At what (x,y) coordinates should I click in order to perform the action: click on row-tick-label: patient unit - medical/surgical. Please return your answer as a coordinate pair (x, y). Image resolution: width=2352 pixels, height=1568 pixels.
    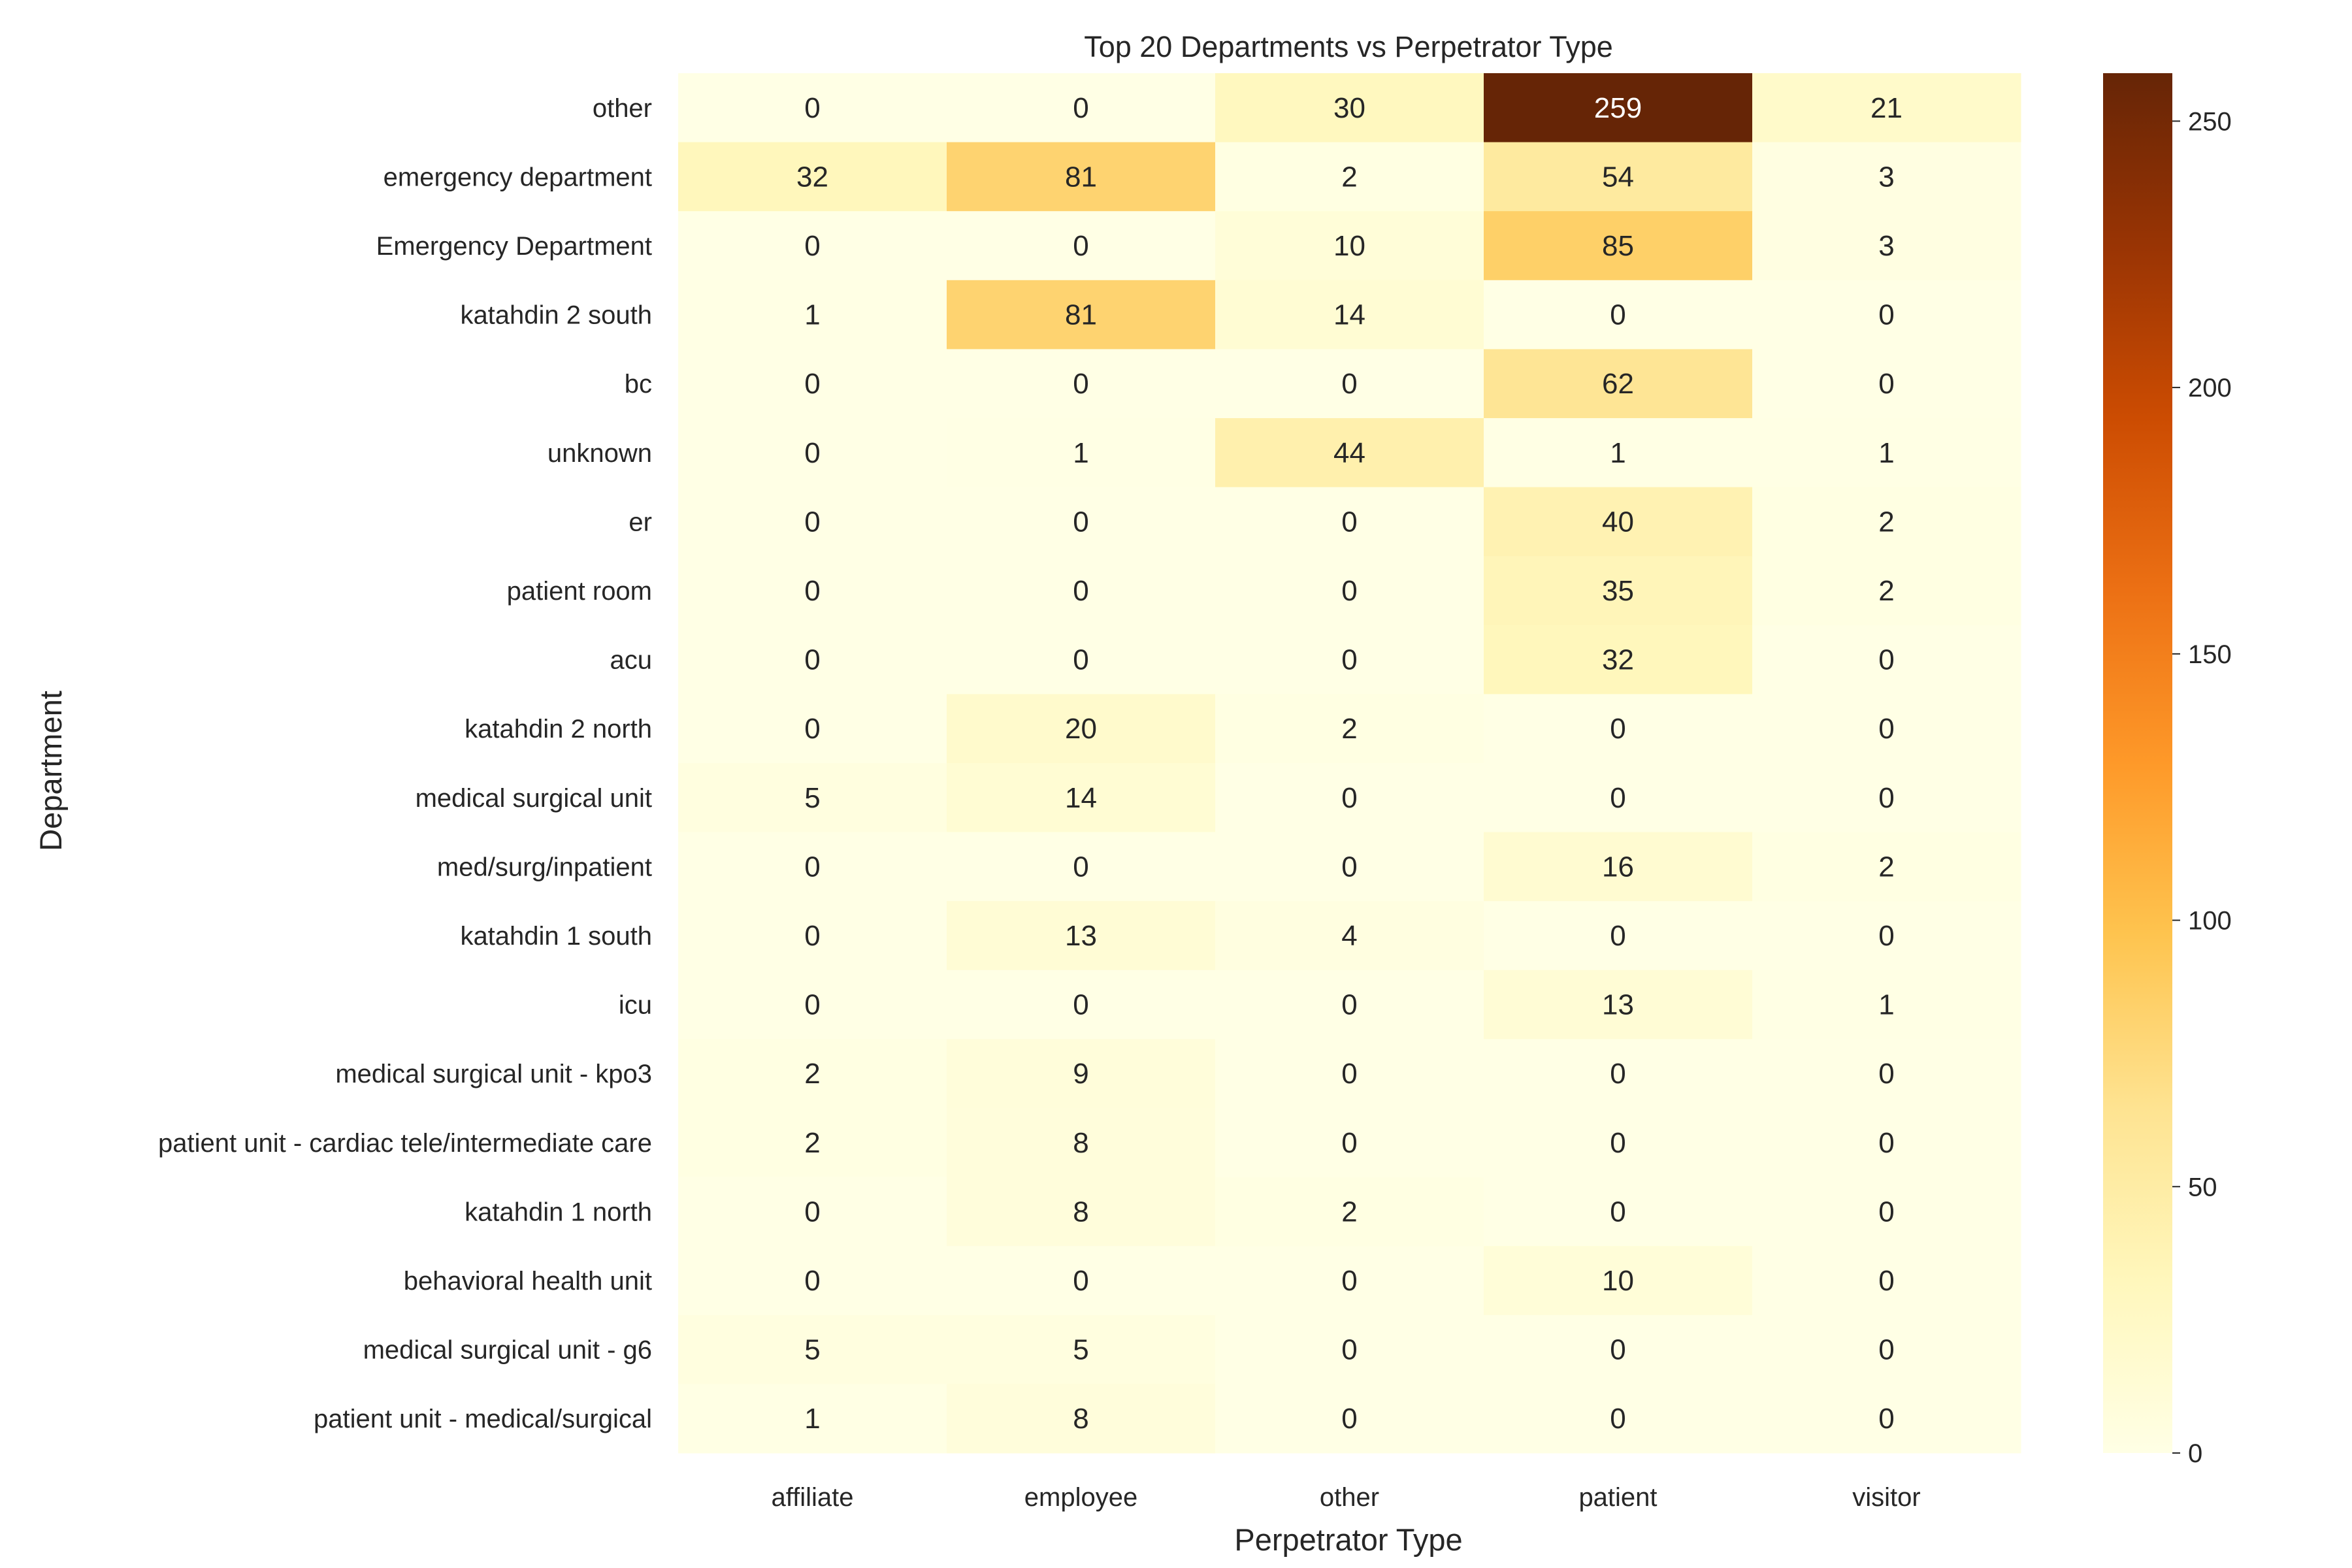
    Looking at the image, I should click on (483, 1419).